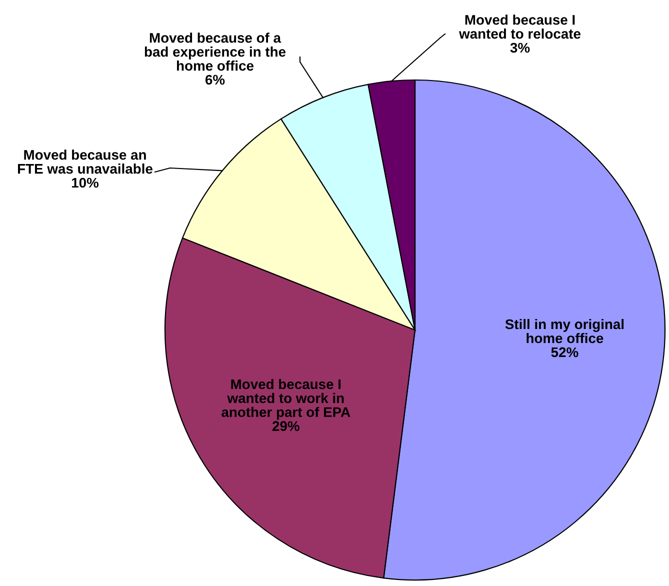  Describe the element at coordinates (286, 426) in the screenshot. I see `data-label: 29%` at that location.